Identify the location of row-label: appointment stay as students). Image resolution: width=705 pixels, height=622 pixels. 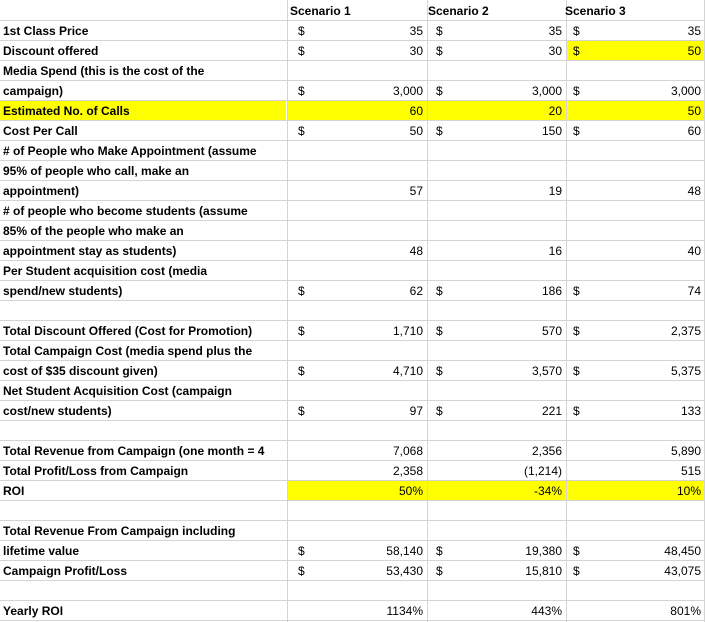
(90, 251).